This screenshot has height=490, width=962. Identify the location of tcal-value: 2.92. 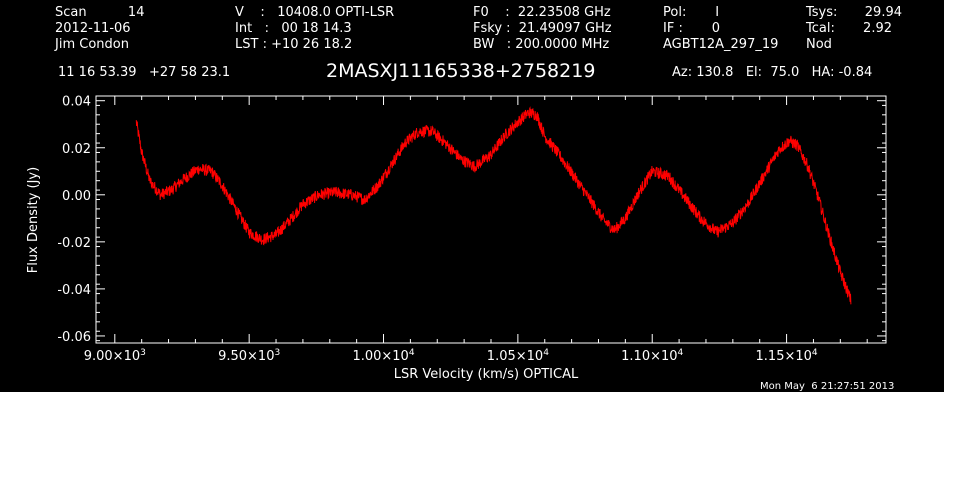
(877, 28).